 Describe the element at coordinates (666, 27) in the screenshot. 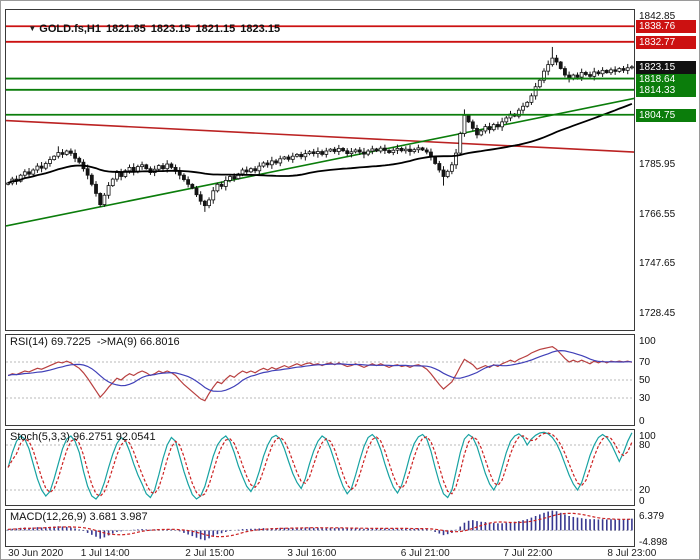

I see `axis-label: 1838.76` at that location.